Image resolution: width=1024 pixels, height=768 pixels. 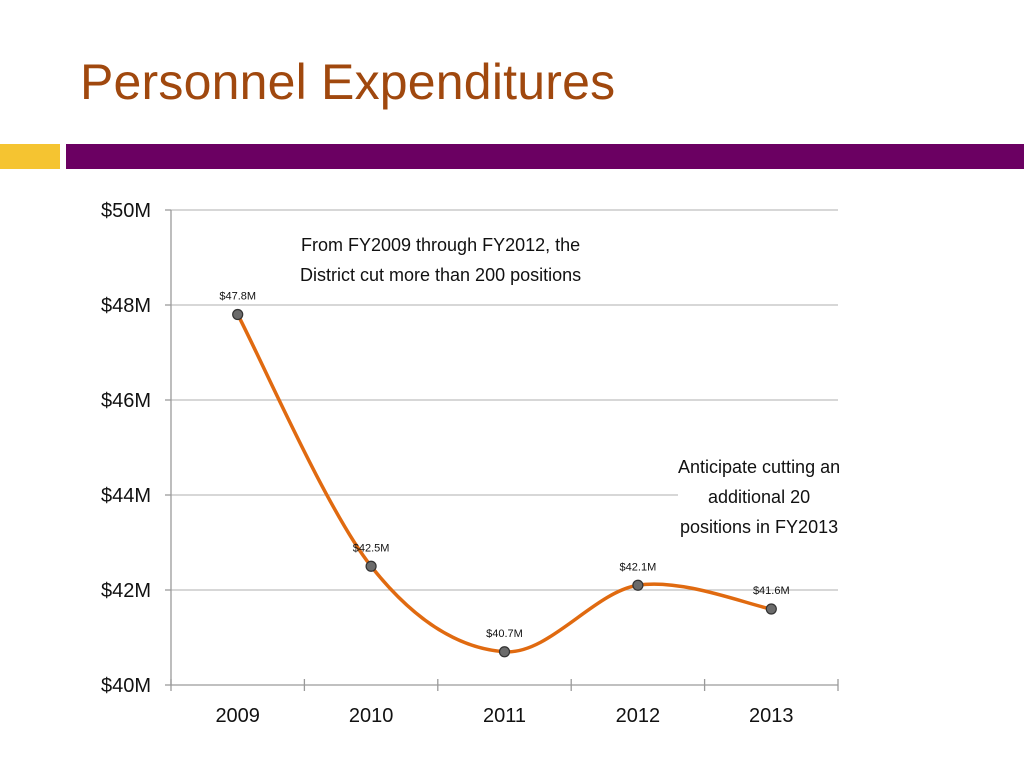 What do you see at coordinates (126, 591) in the screenshot?
I see `y-tick-label: $42M` at bounding box center [126, 591].